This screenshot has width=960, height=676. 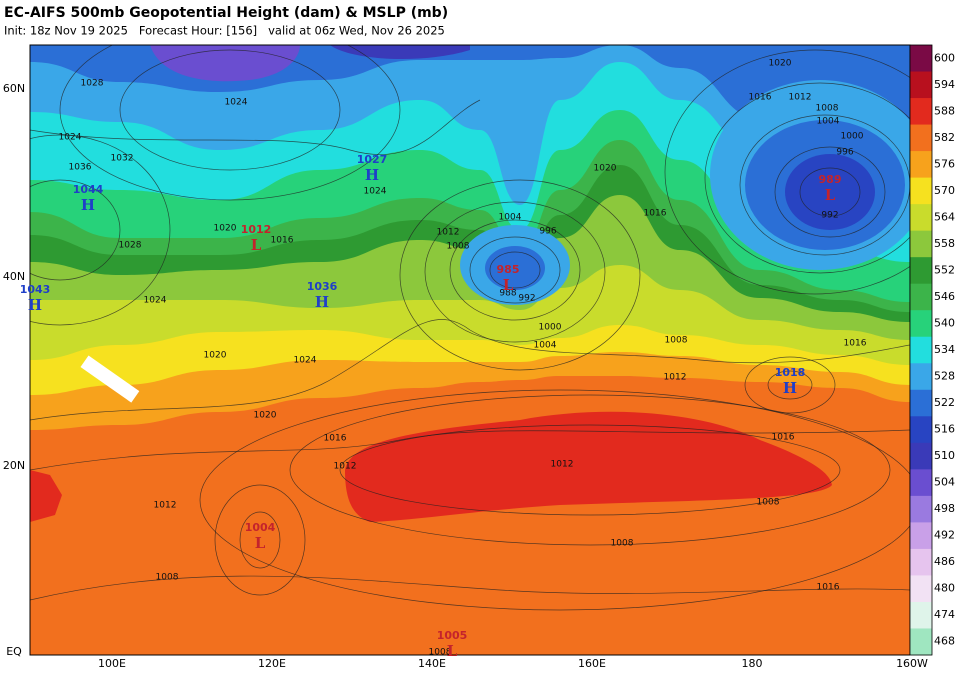 What do you see at coordinates (944, 349) in the screenshot?
I see `colorbar-label: 534` at bounding box center [944, 349].